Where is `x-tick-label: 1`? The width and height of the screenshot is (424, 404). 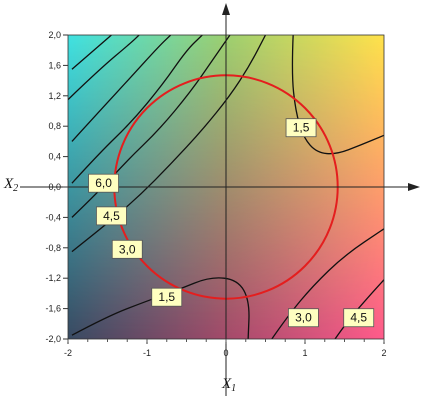
x-tick-label: 1 is located at coordinates (304, 353).